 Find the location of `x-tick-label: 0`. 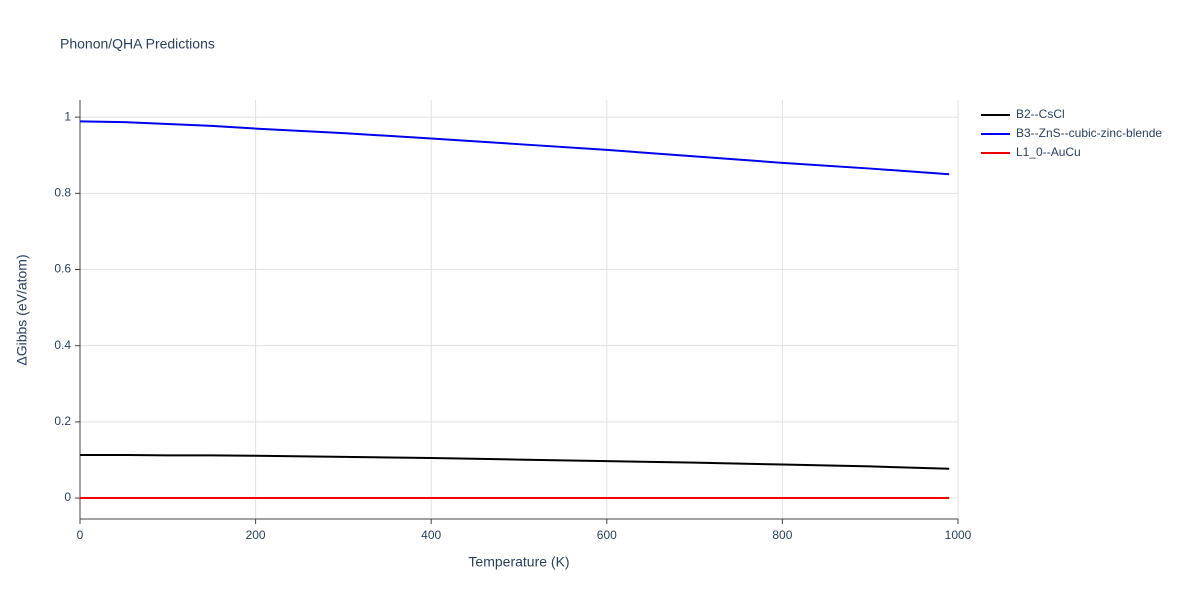

x-tick-label: 0 is located at coordinates (80, 535).